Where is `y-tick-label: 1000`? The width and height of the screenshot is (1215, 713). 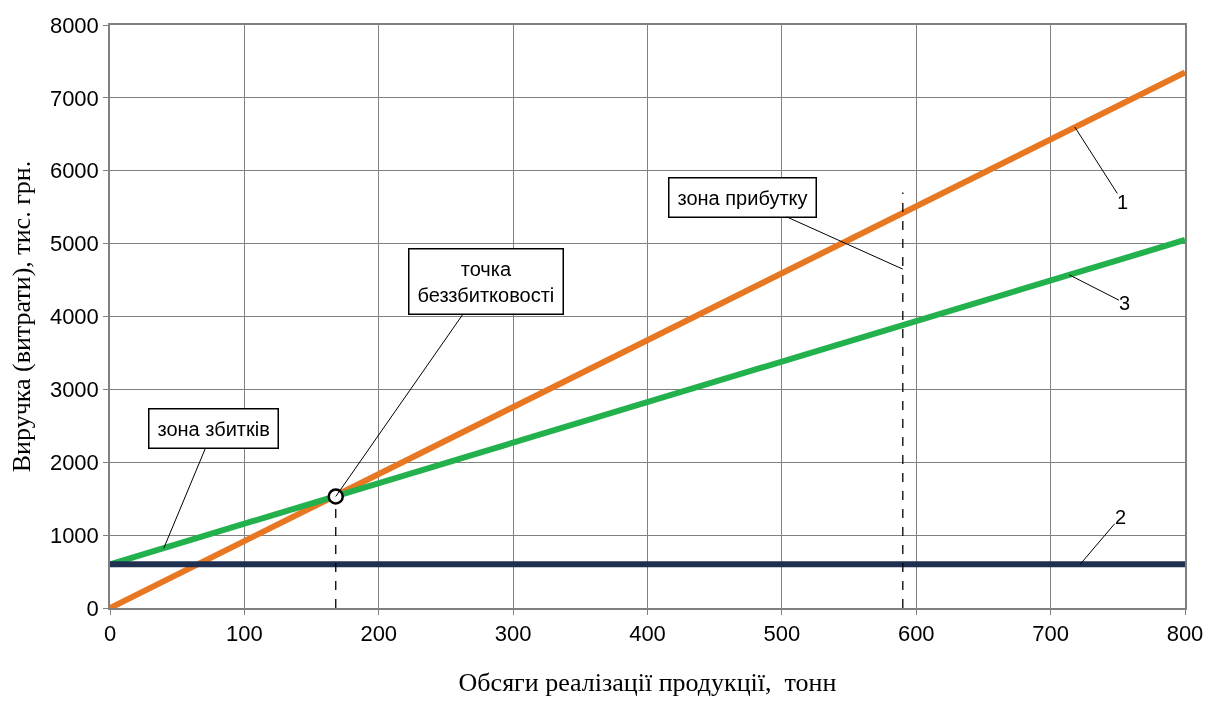 y-tick-label: 1000 is located at coordinates (74, 535).